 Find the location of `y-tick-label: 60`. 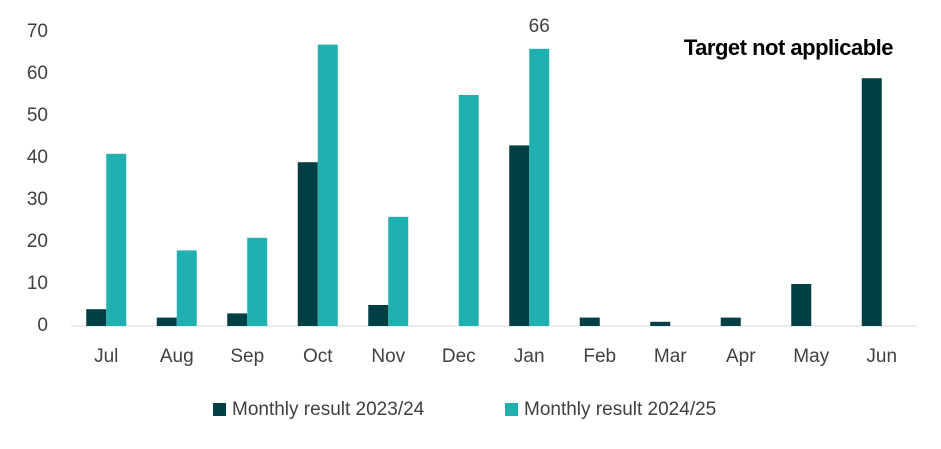

y-tick-label: 60 is located at coordinates (37, 73).